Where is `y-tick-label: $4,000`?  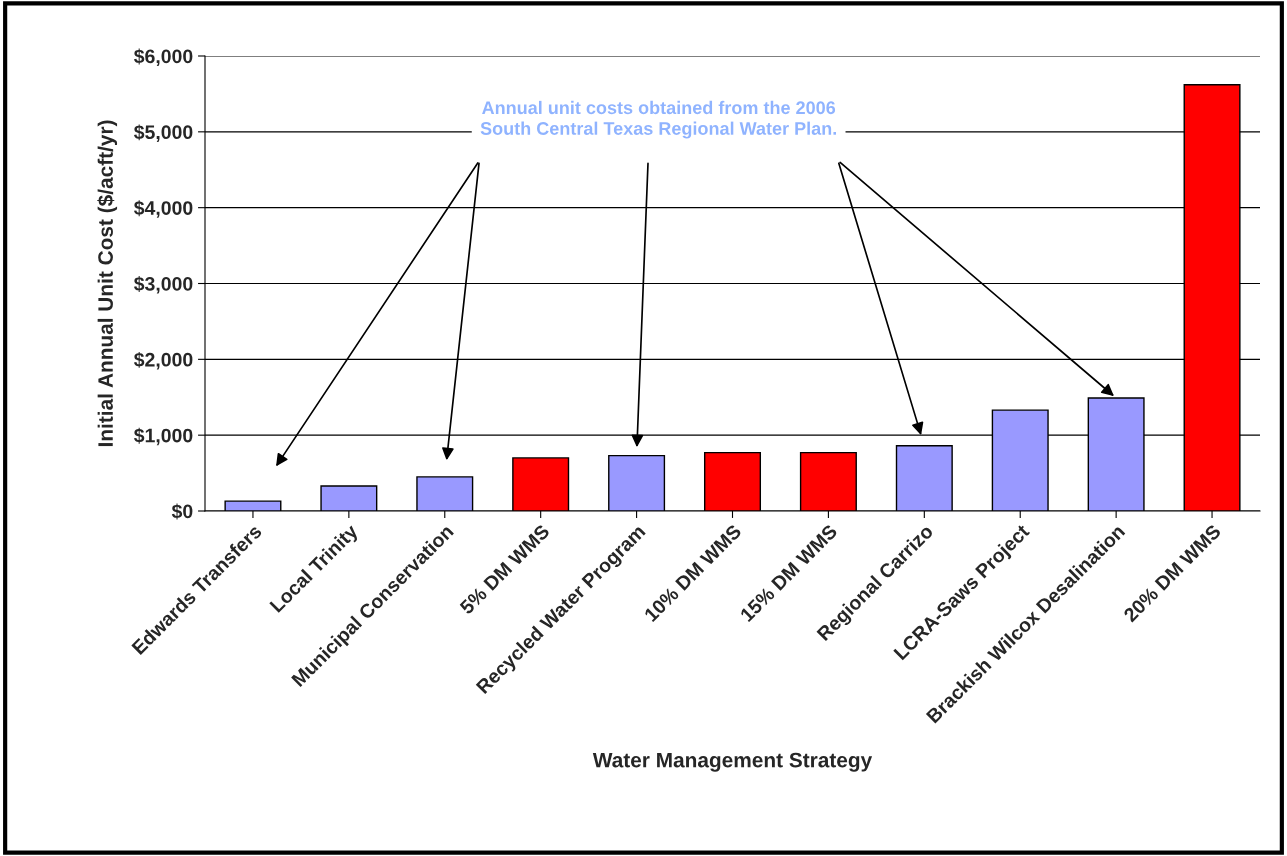
y-tick-label: $4,000 is located at coordinates (163, 209).